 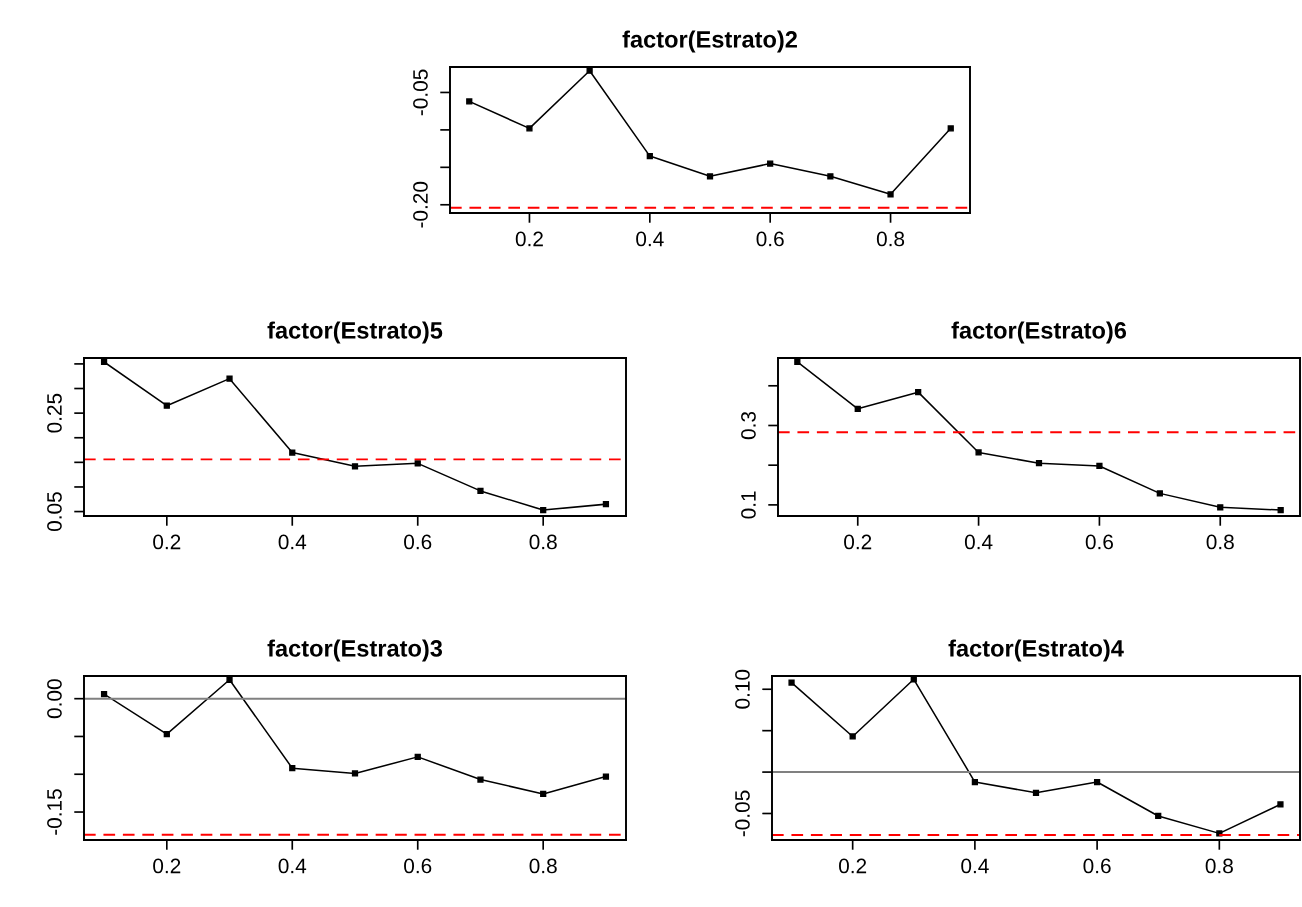 What do you see at coordinates (709, 41) in the screenshot?
I see `chart-title: factor(Estrato)2` at bounding box center [709, 41].